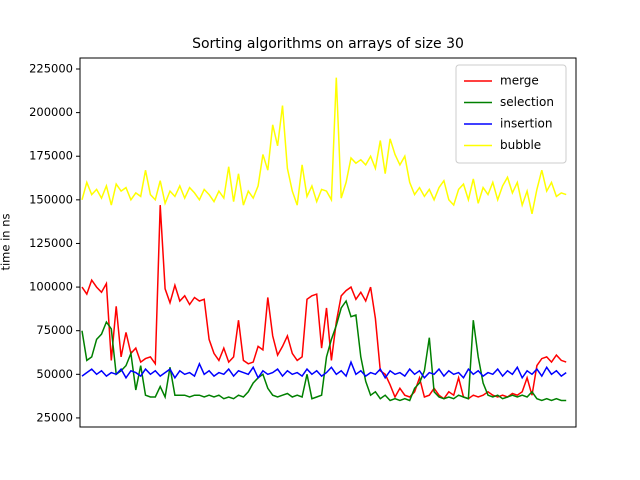  I want to click on legend-label: bubble, so click(520, 145).